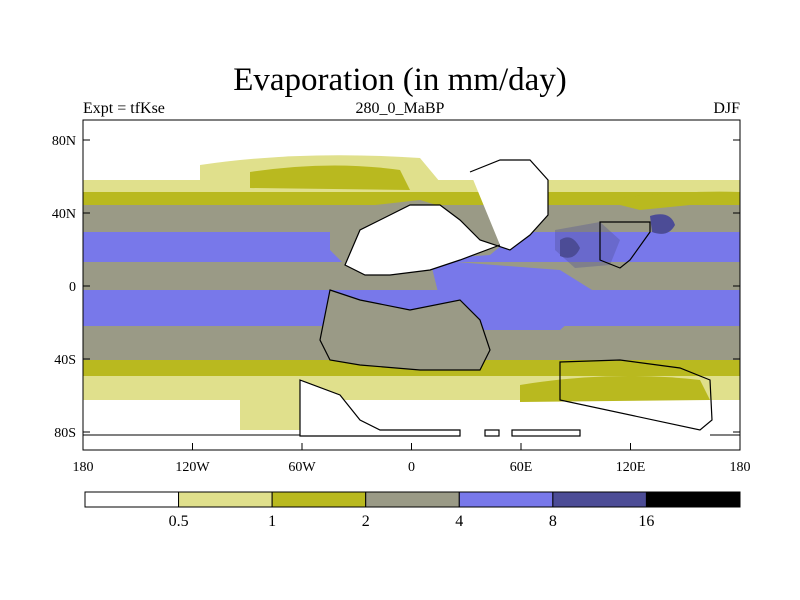 This screenshot has width=800, height=600. What do you see at coordinates (64, 141) in the screenshot?
I see `lat-label: 80N` at bounding box center [64, 141].